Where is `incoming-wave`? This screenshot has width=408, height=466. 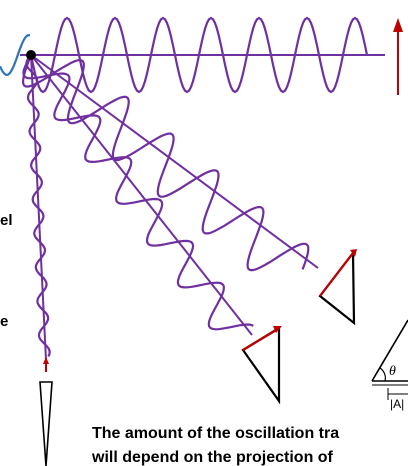
incoming-wave is located at coordinates (15, 55).